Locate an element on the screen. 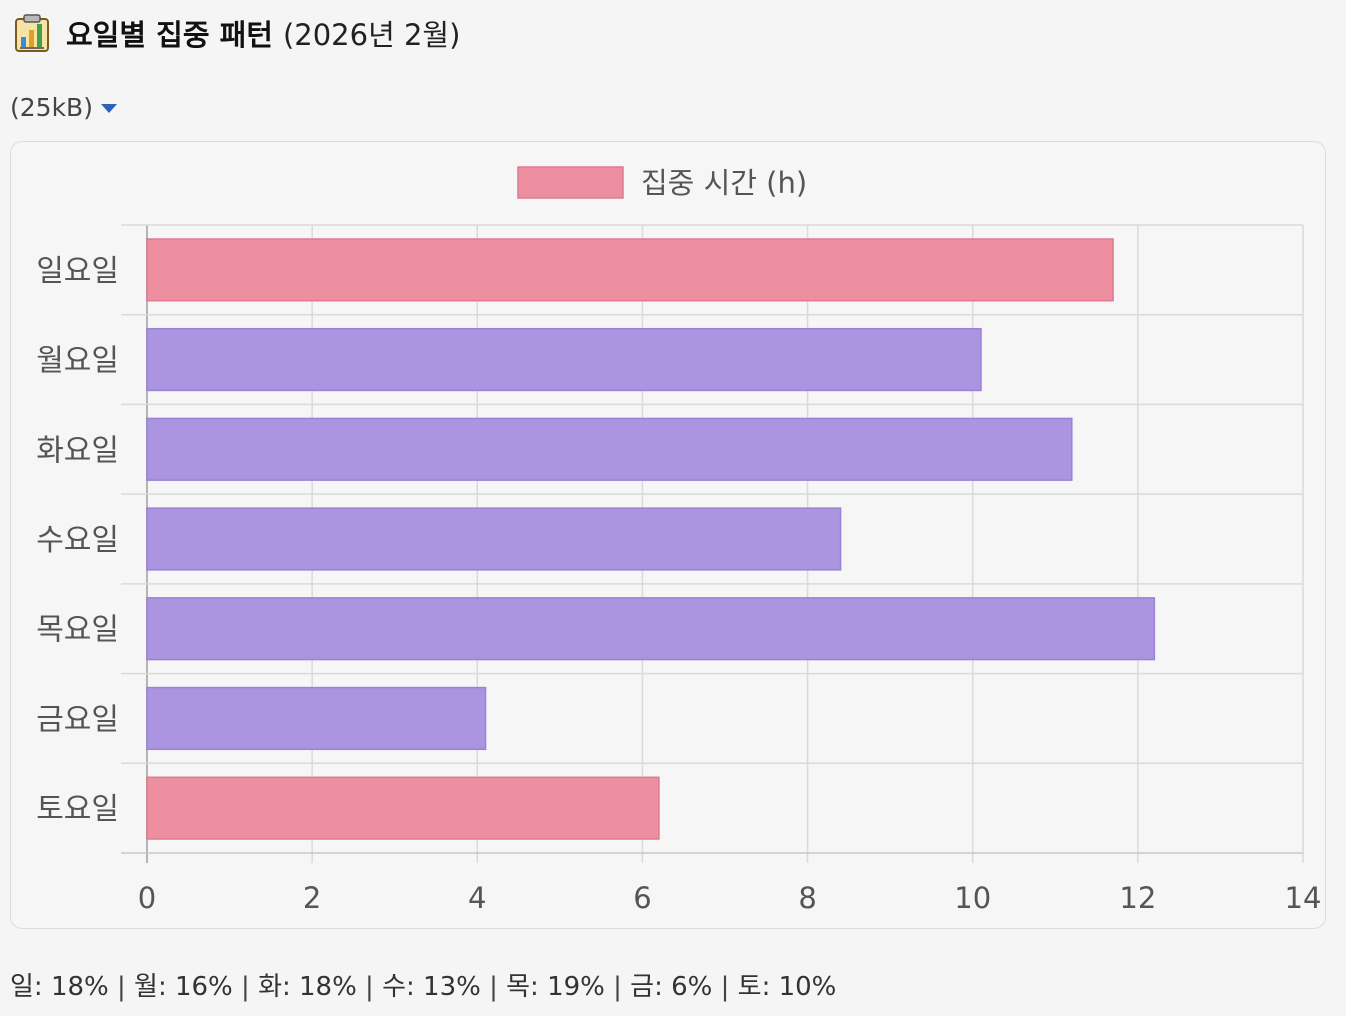  x-tick-label: 0 is located at coordinates (147, 898).